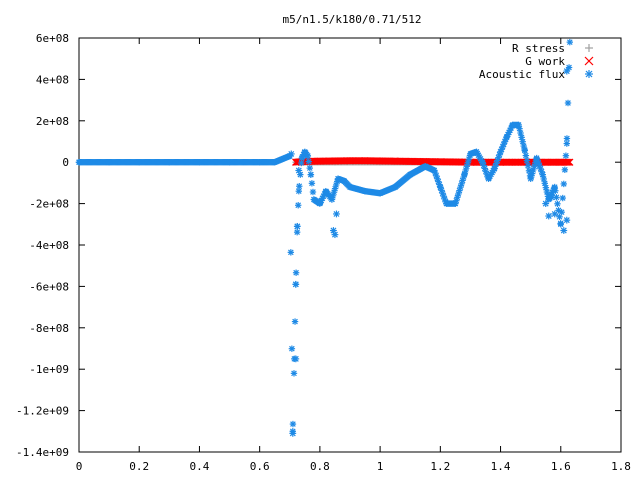 The height and width of the screenshot is (480, 640). What do you see at coordinates (440, 466) in the screenshot?
I see `x-tick-label: 1.2` at bounding box center [440, 466].